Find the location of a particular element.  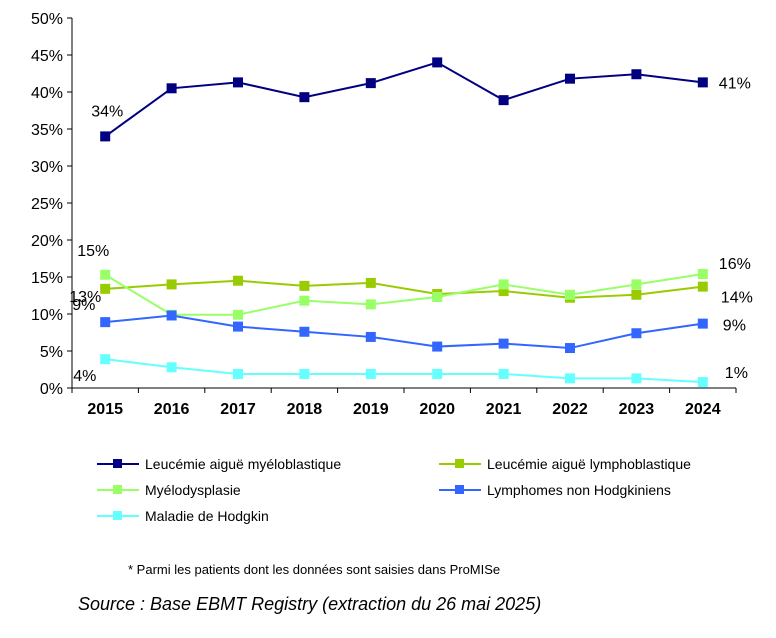

legend-item-nhl: Lymphomes non Hodgkiniens is located at coordinates (555, 490).